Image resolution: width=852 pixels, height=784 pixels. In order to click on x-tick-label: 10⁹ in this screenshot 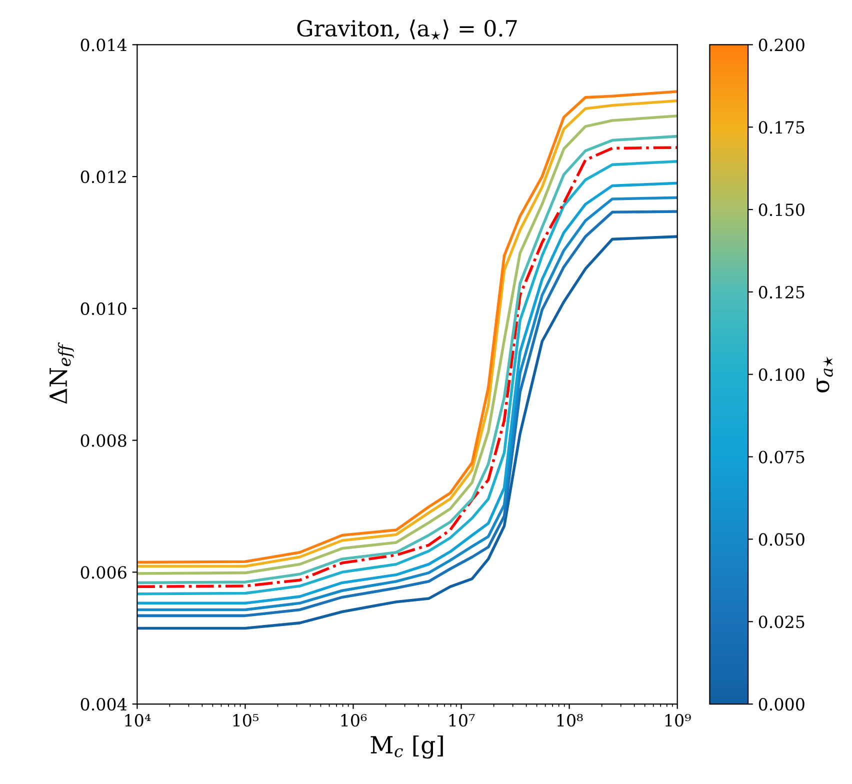, I will do `click(678, 720)`.